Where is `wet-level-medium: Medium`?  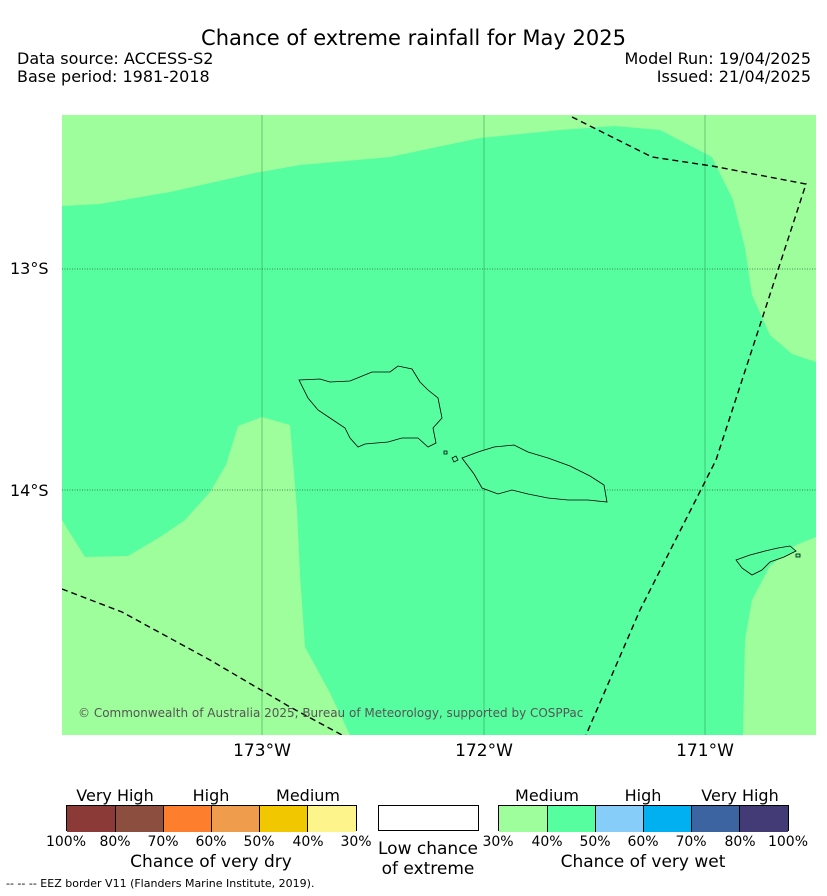 wet-level-medium: Medium is located at coordinates (547, 795).